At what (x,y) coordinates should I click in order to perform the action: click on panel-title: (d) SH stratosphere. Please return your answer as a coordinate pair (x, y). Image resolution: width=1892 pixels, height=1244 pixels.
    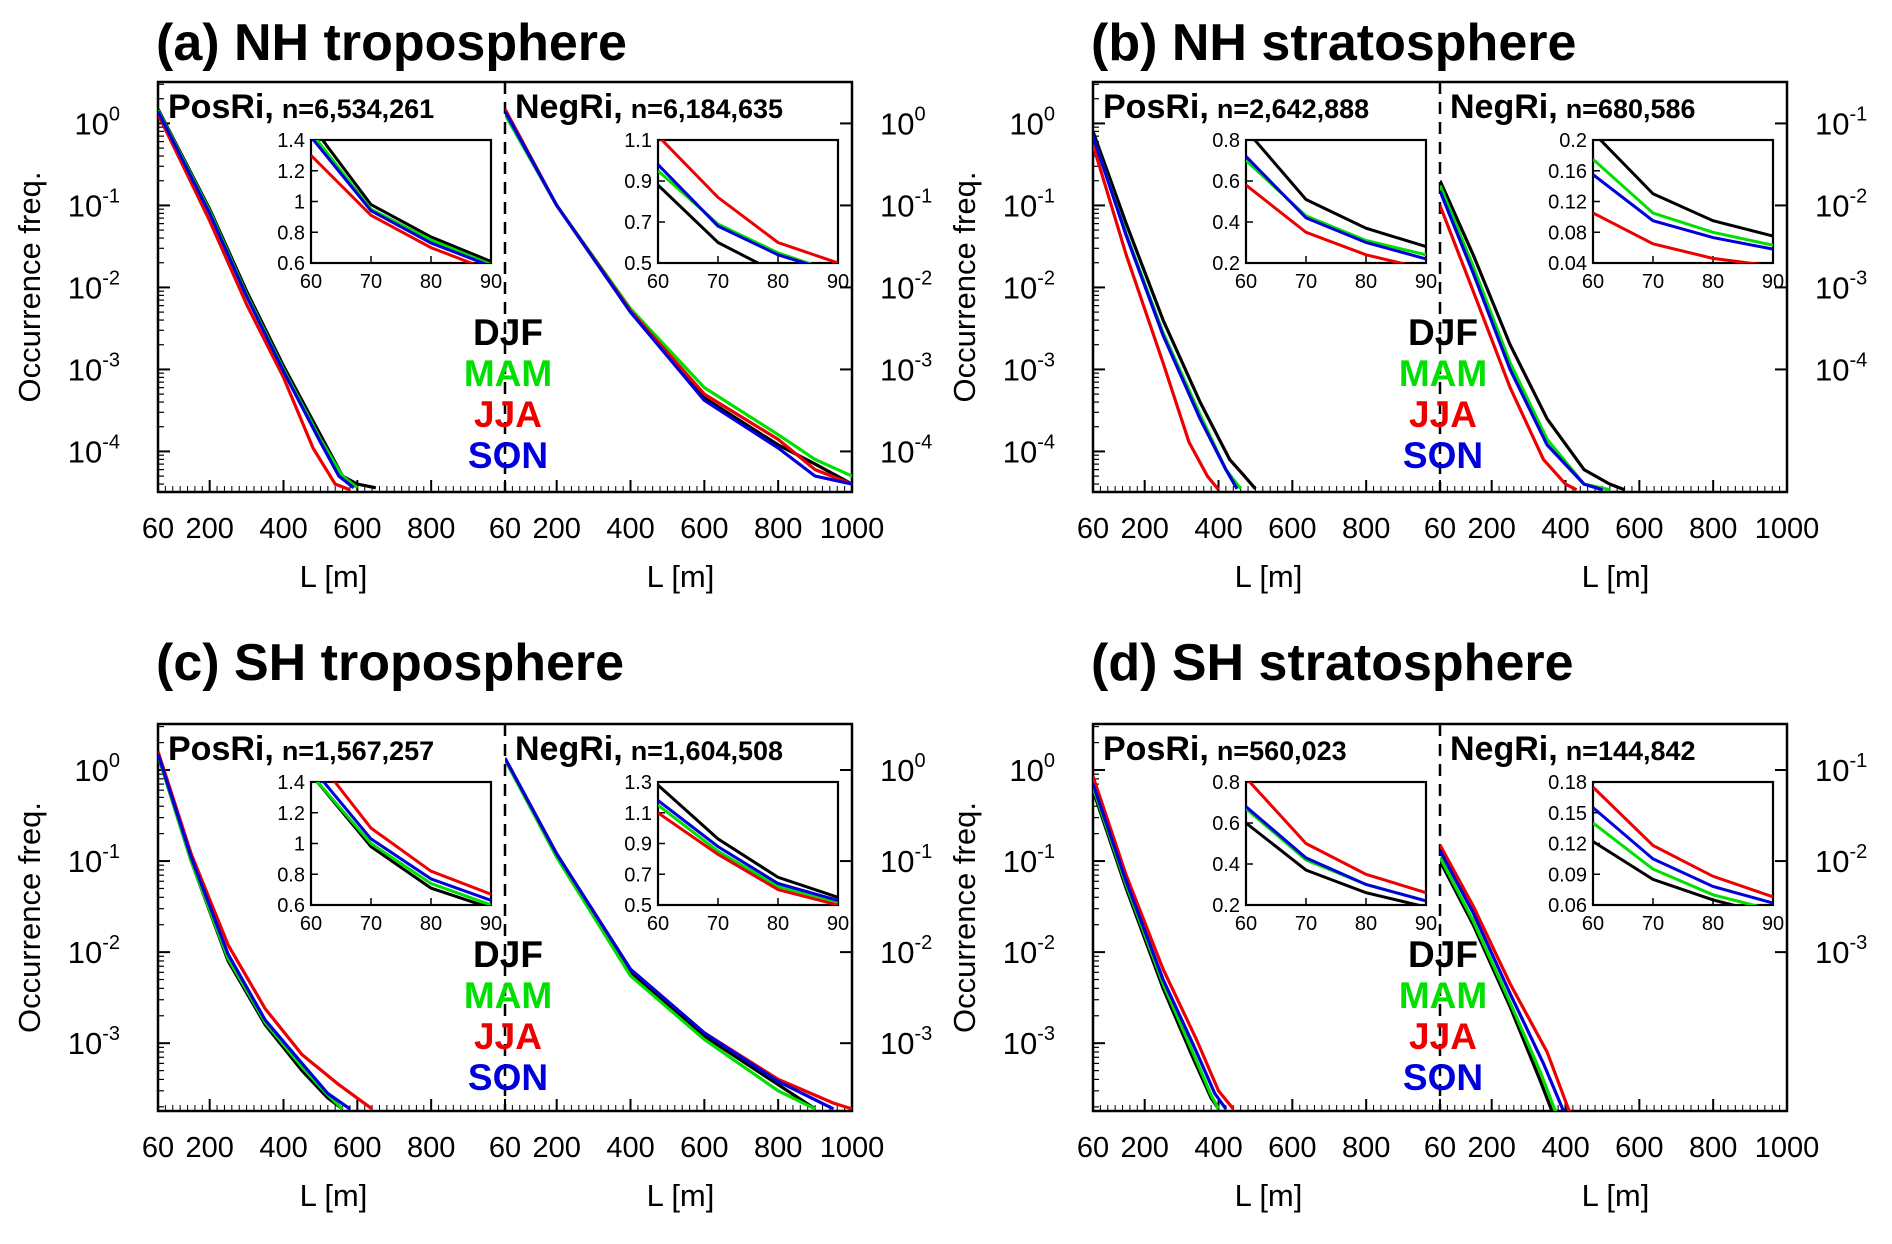
    Looking at the image, I should click on (1332, 663).